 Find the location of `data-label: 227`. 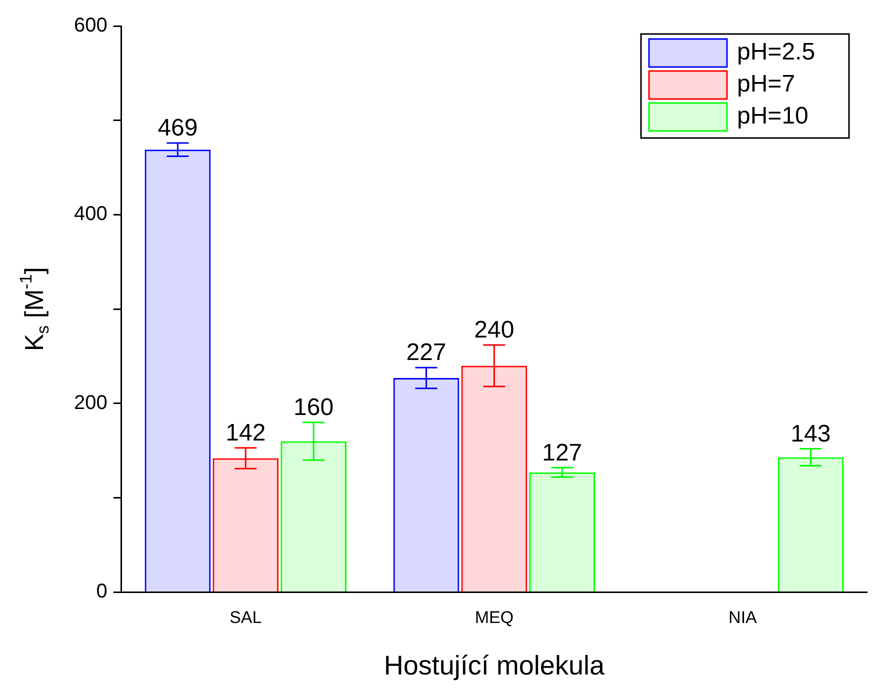

data-label: 227 is located at coordinates (426, 352).